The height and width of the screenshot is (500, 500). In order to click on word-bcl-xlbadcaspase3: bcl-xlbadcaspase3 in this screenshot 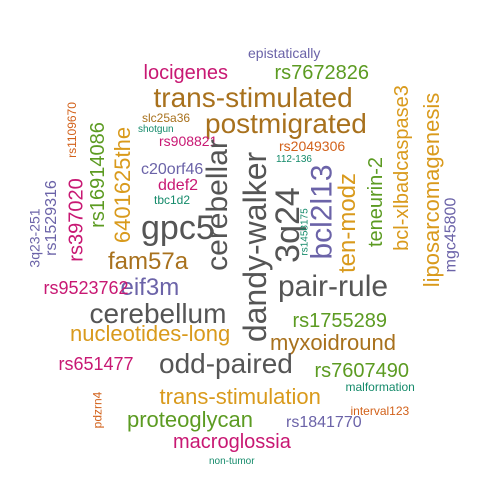, I will do `click(401, 168)`.